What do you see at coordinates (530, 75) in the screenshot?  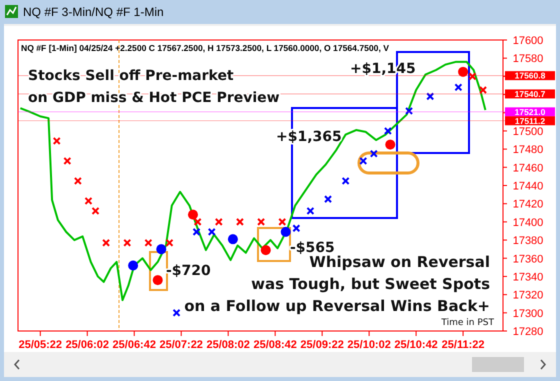 I see `ref-line-label: 17560.8` at bounding box center [530, 75].